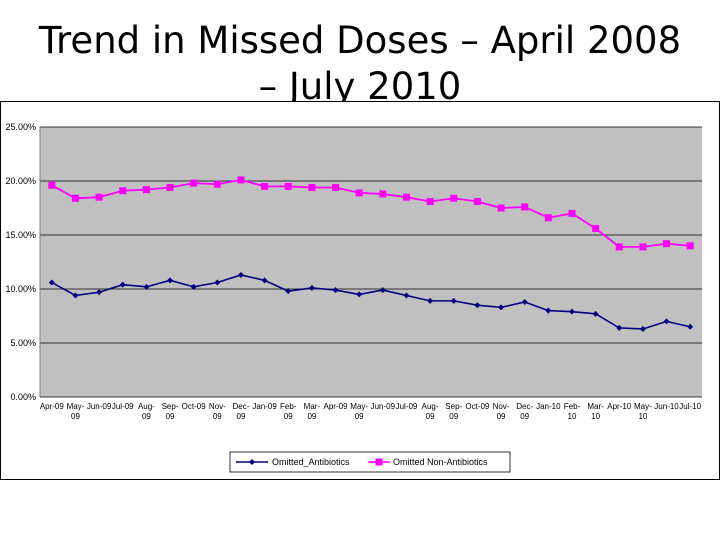  I want to click on x-tick-label-line: Apr-10, so click(619, 406).